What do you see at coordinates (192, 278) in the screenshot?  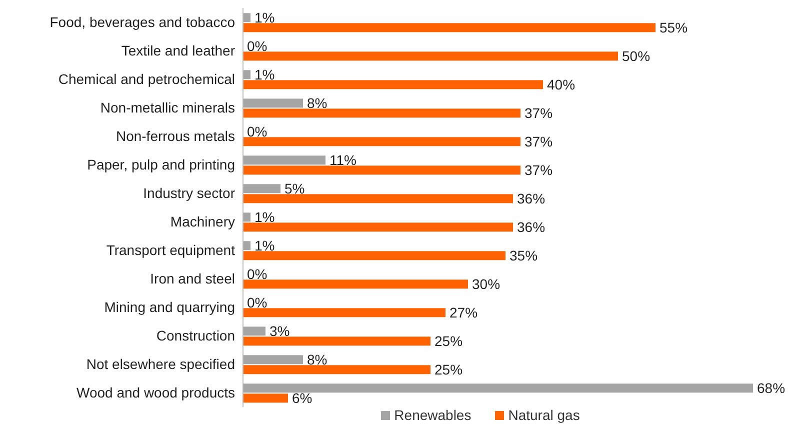 I see `y-tick-label: Iron and steel` at bounding box center [192, 278].